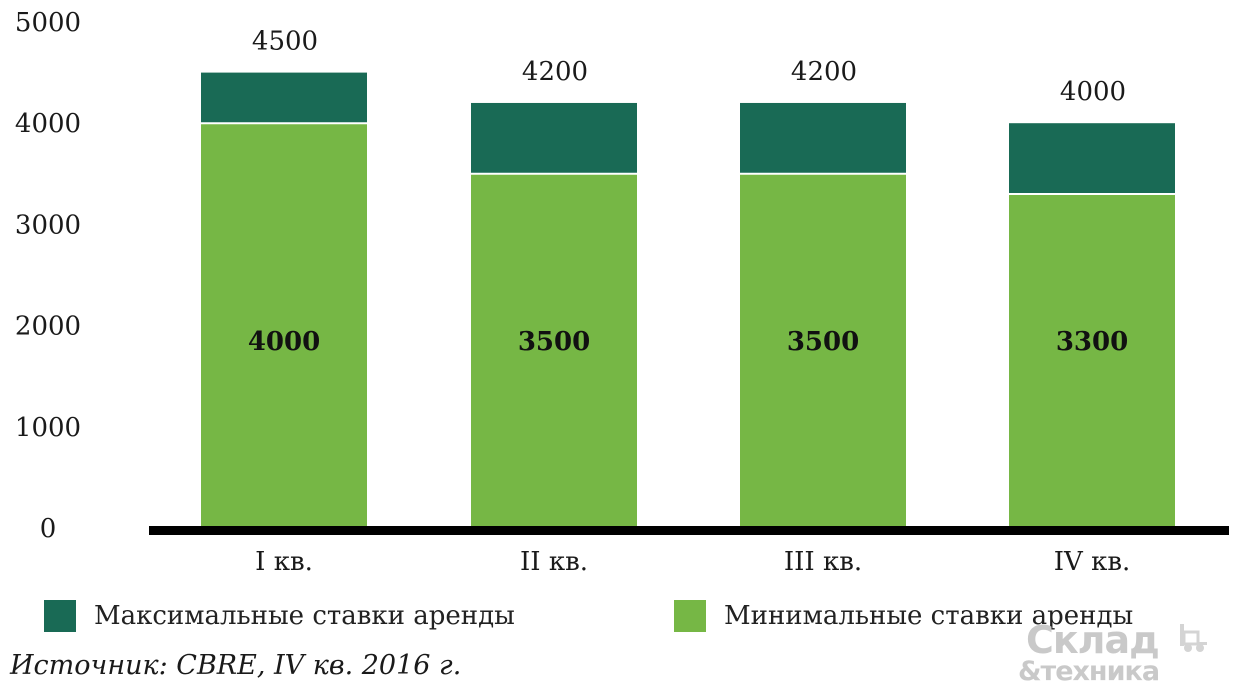 The width and height of the screenshot is (1241, 696). I want to click on logo-line1: Склад, so click(1093, 640).